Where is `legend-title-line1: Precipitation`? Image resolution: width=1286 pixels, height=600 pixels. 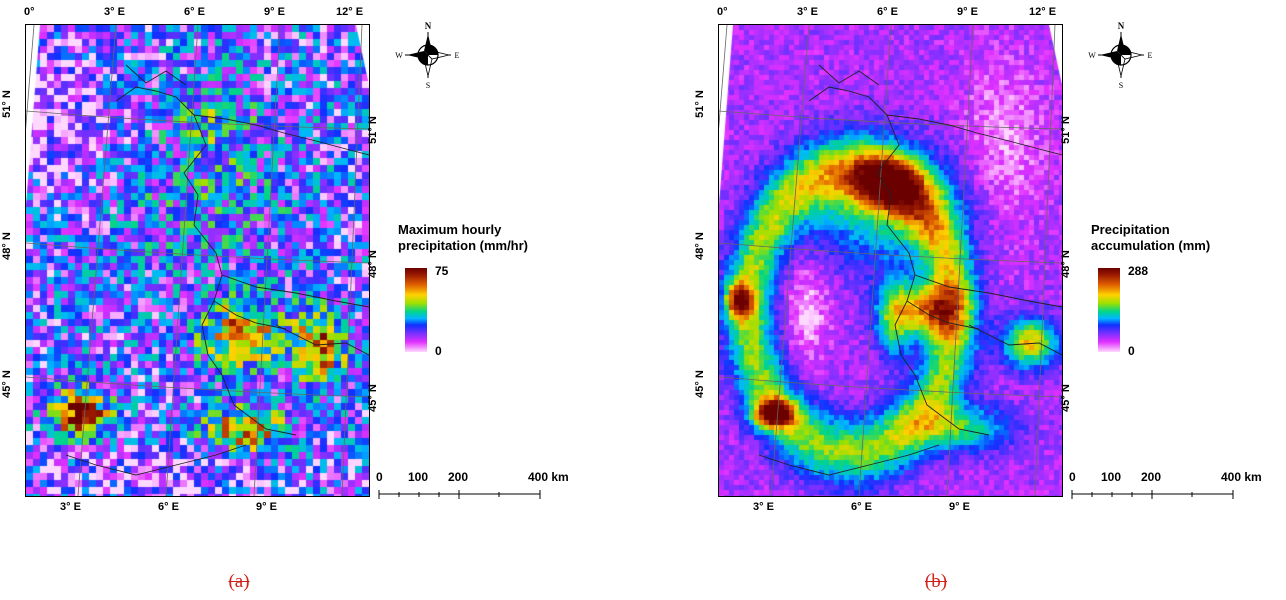 legend-title-line1: Precipitation is located at coordinates (1130, 229).